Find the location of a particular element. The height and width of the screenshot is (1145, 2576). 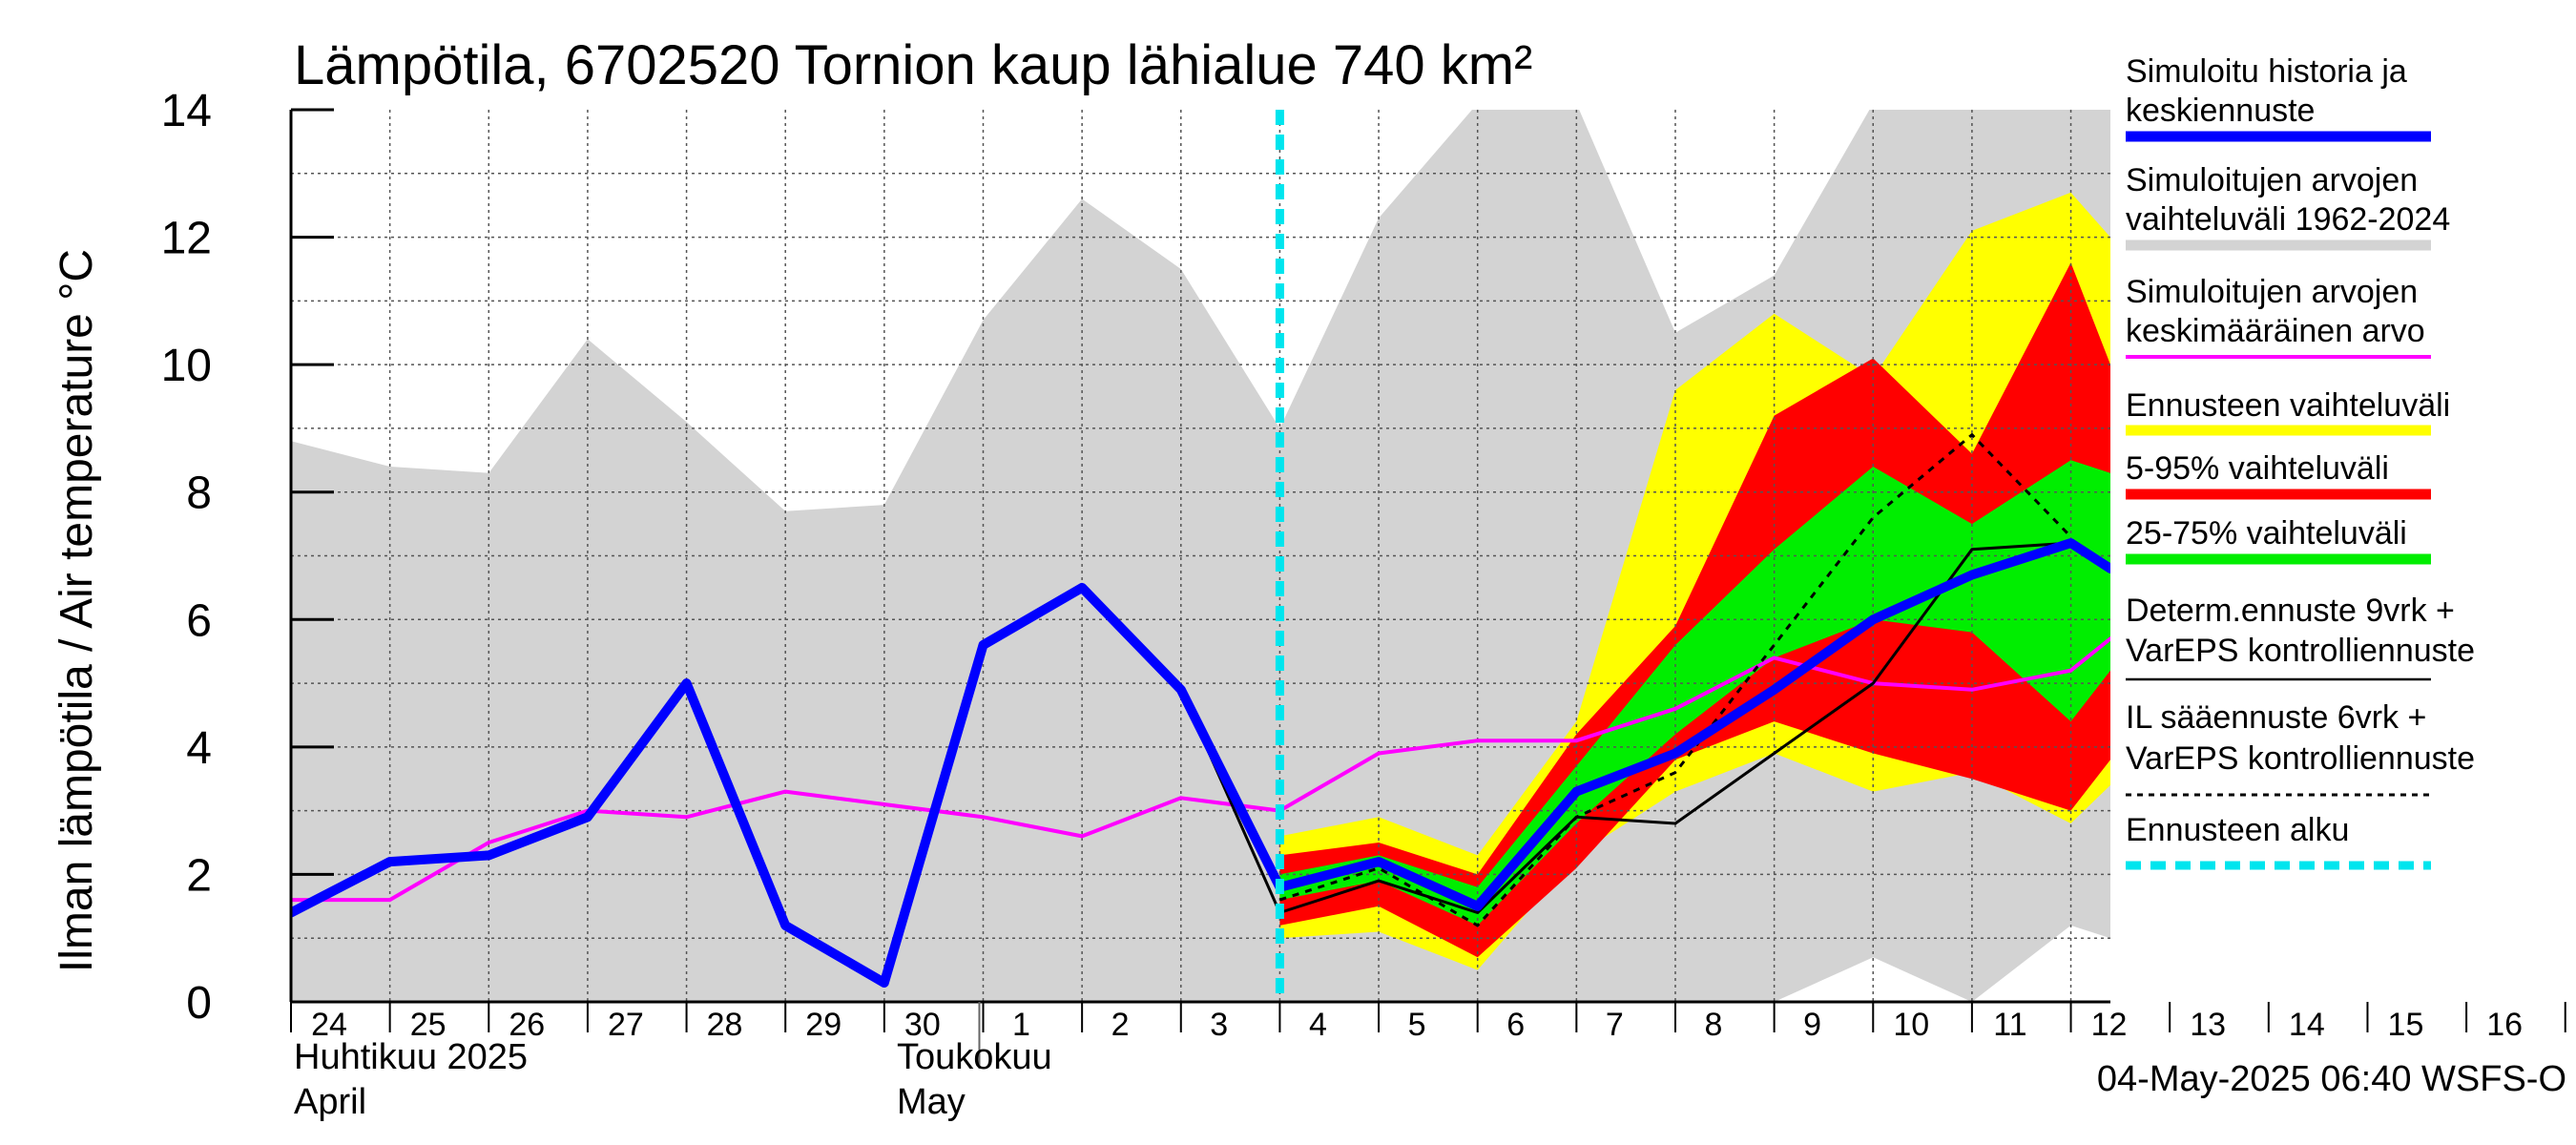

x-tick-label: 12 is located at coordinates (2109, 1025).